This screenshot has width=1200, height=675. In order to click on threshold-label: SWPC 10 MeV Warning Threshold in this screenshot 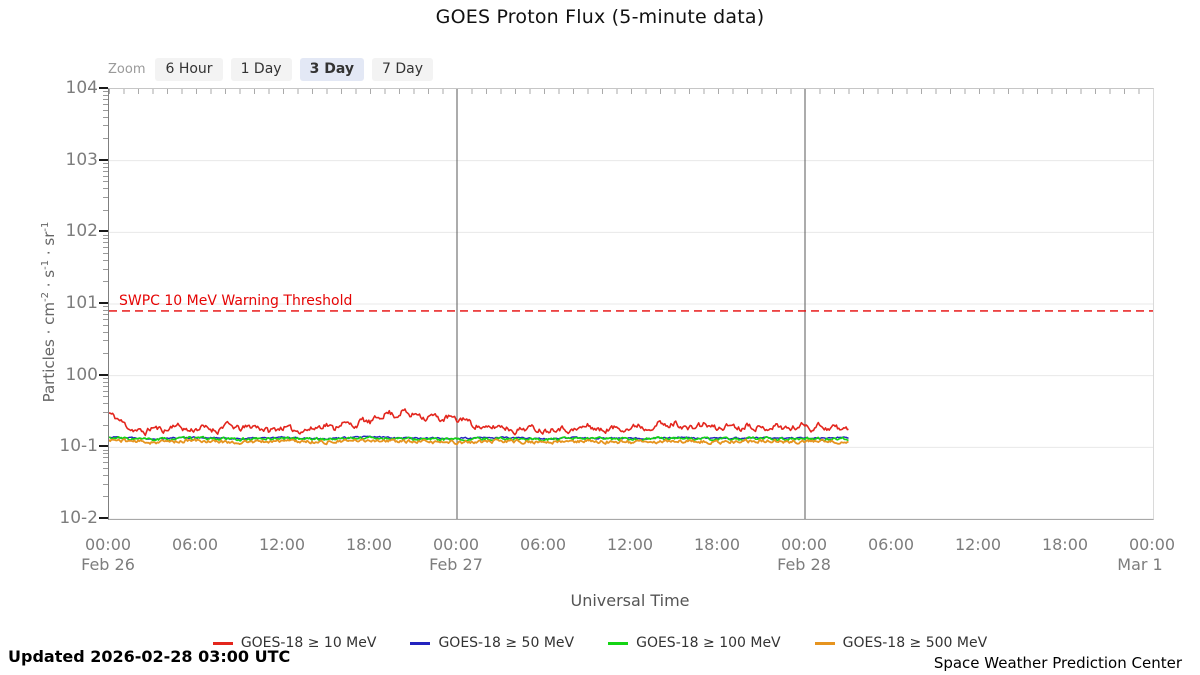, I will do `click(236, 300)`.